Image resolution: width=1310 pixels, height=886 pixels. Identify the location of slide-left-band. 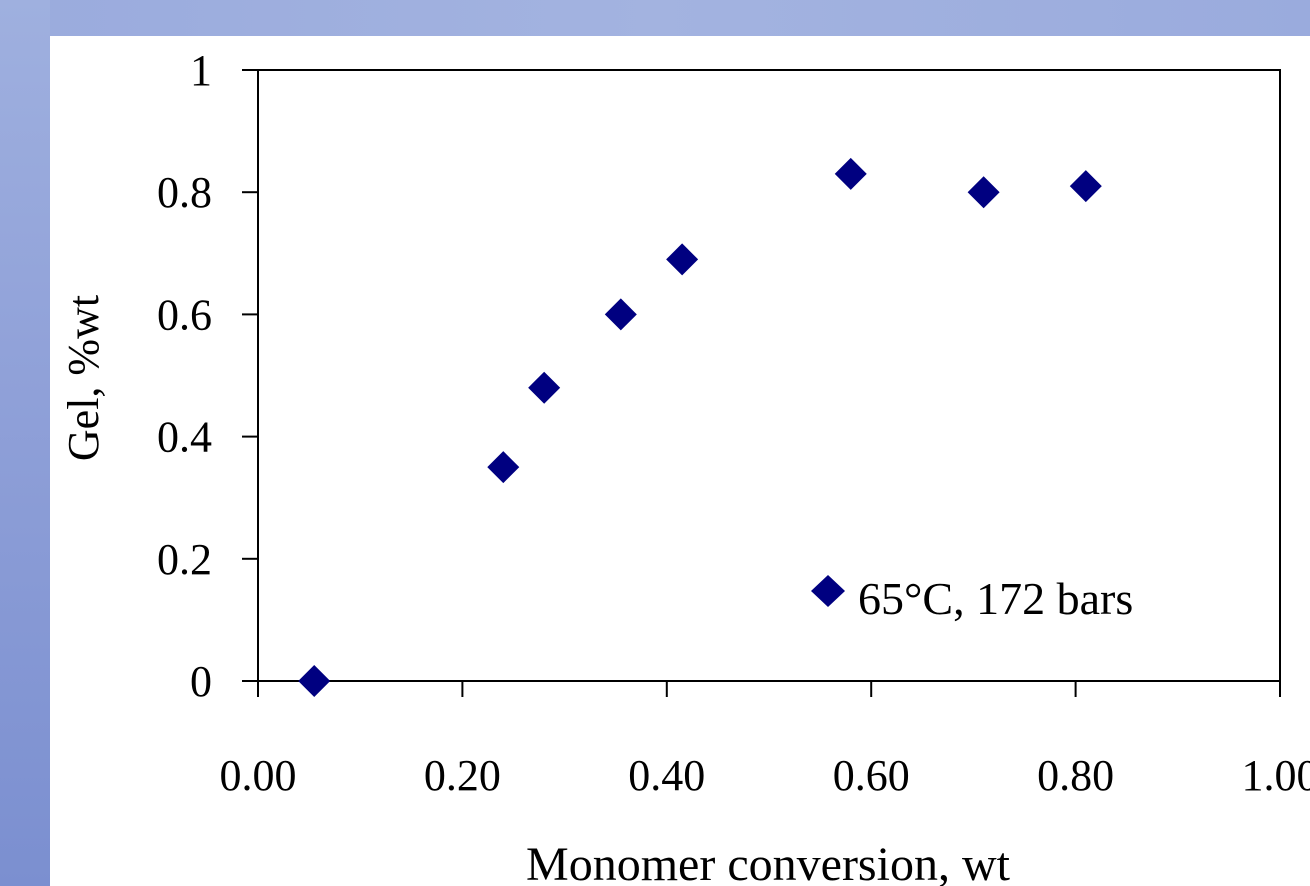
(25, 443).